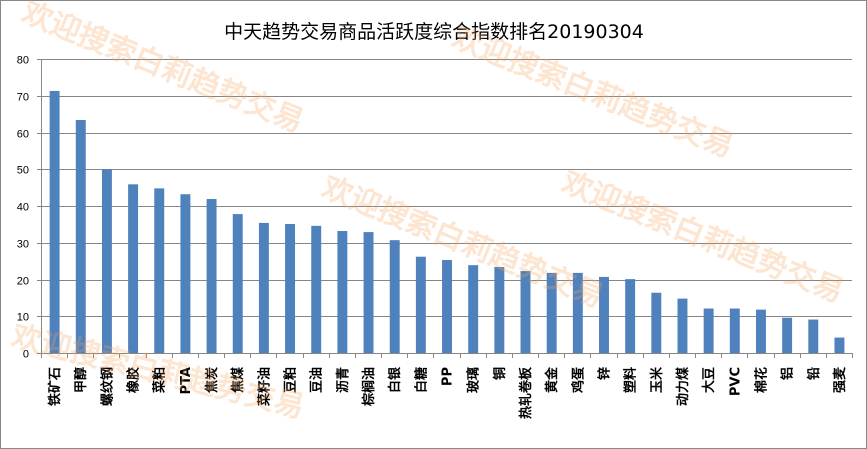  What do you see at coordinates (552, 379) in the screenshot?
I see `x-tick-label: 黄金` at bounding box center [552, 379].